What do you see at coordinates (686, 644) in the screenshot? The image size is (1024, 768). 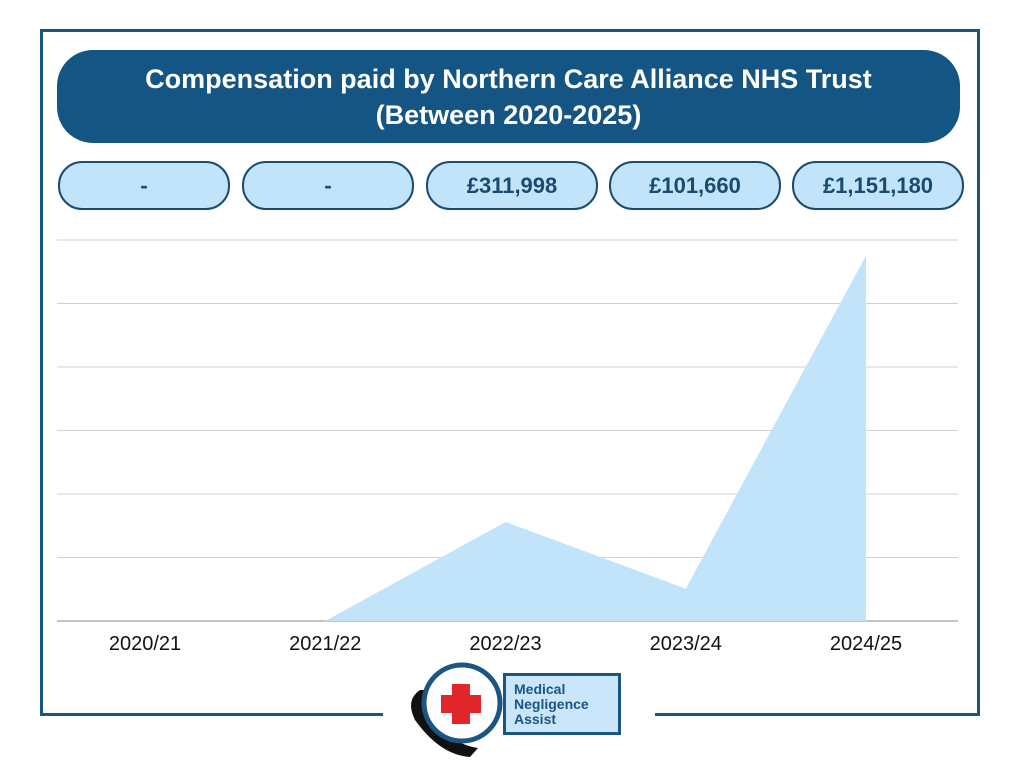 I see `x-tick-label: 2023/24` at bounding box center [686, 644].